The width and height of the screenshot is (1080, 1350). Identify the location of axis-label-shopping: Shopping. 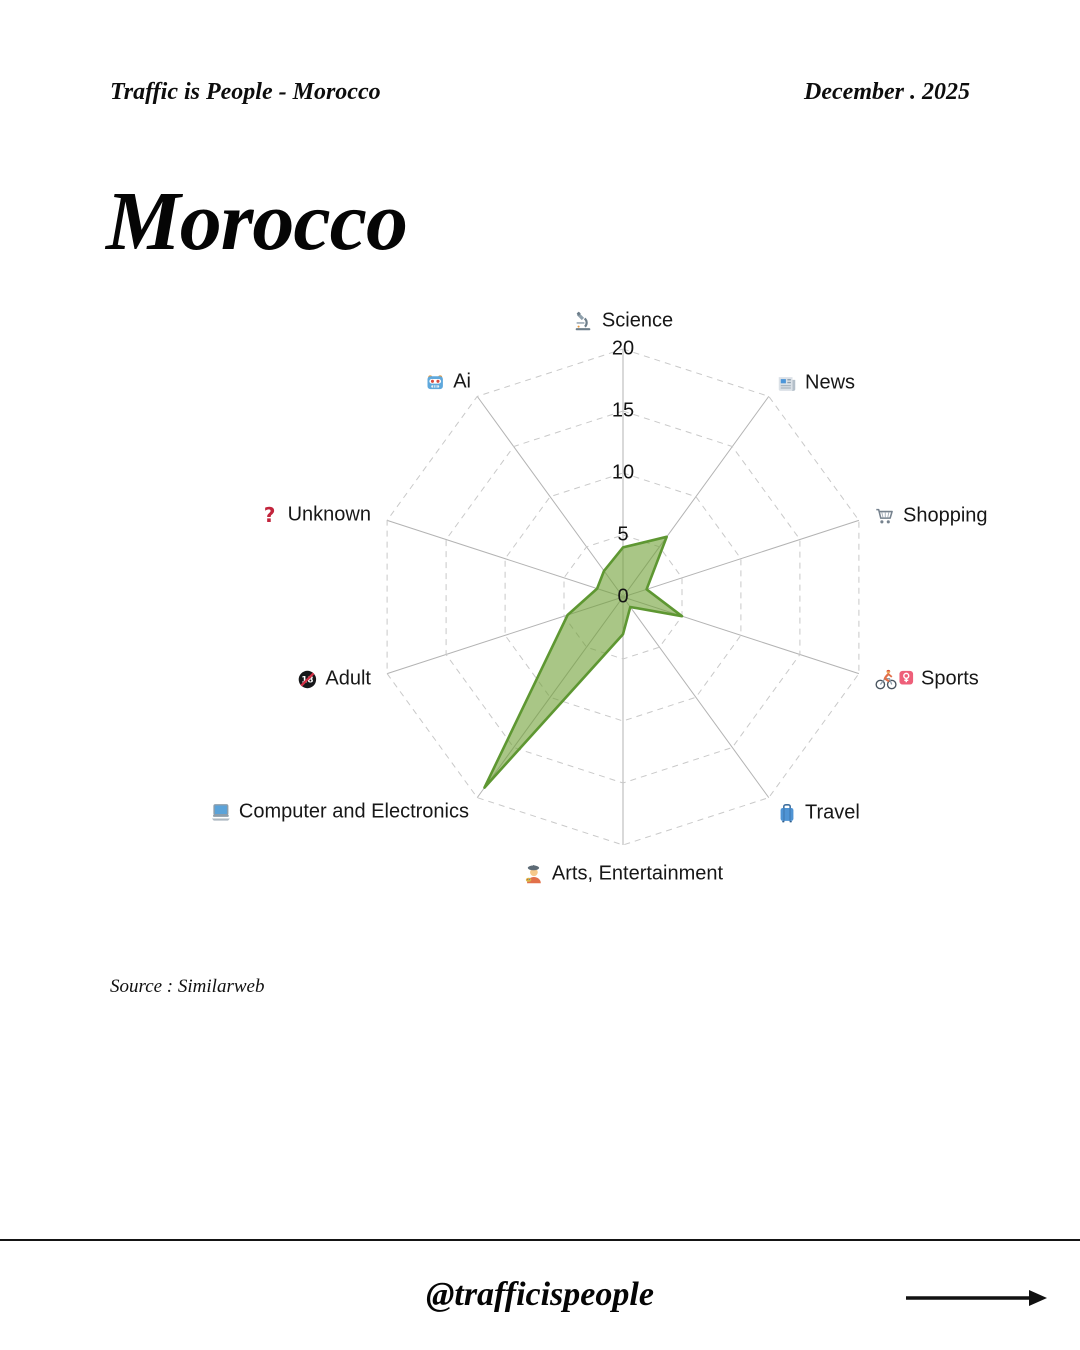
(931, 516).